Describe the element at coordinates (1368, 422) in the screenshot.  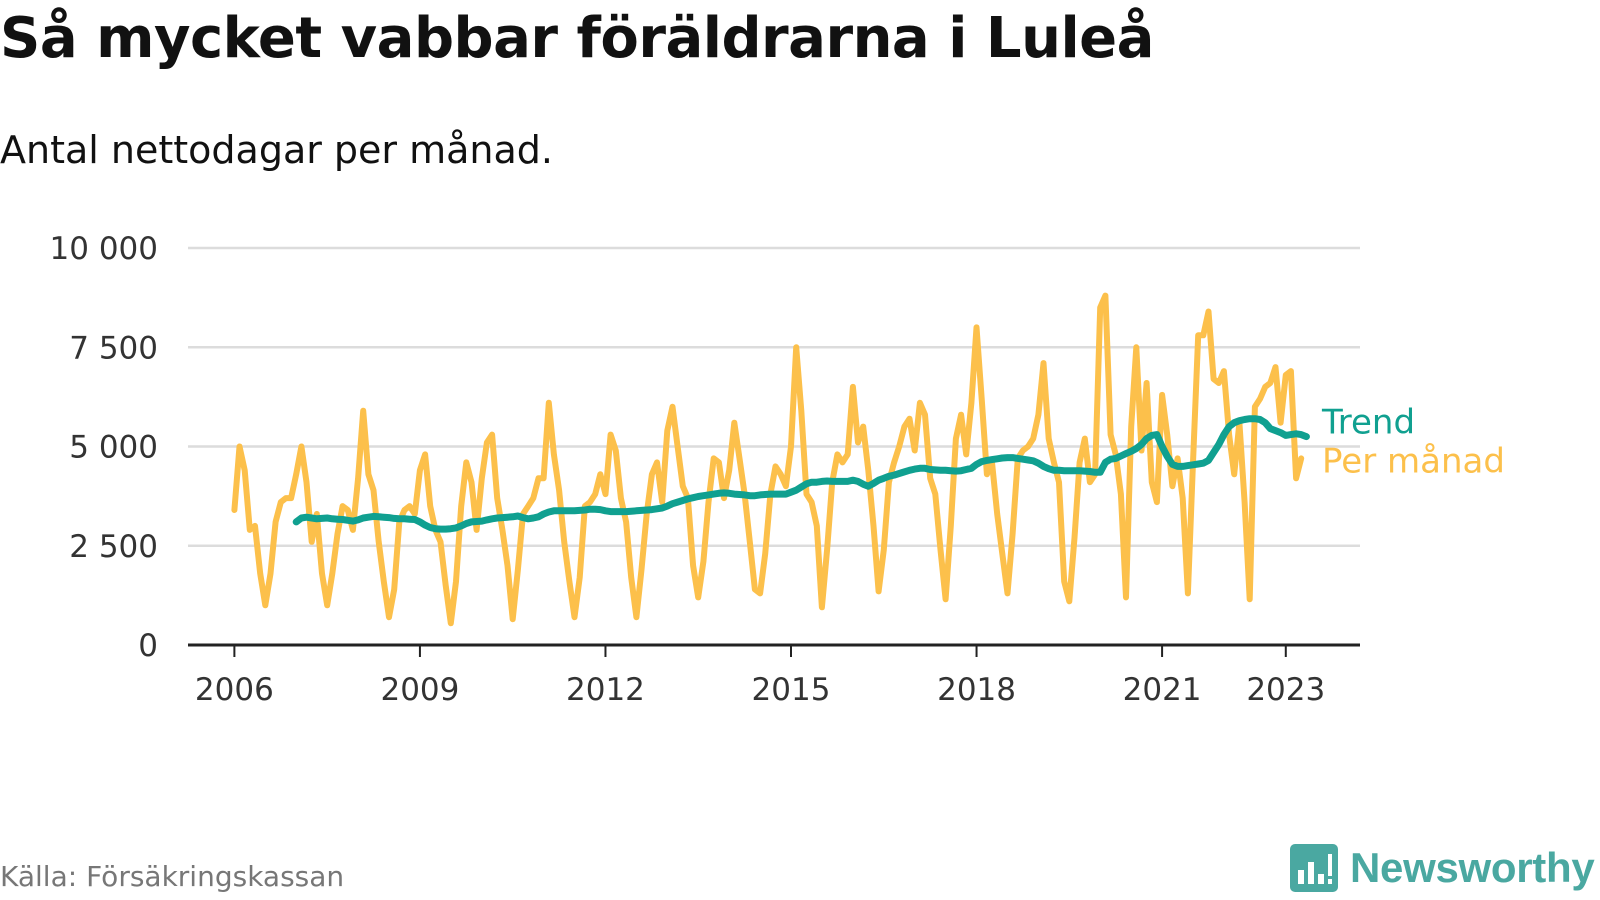
I see `series-label-trend: Trend` at that location.